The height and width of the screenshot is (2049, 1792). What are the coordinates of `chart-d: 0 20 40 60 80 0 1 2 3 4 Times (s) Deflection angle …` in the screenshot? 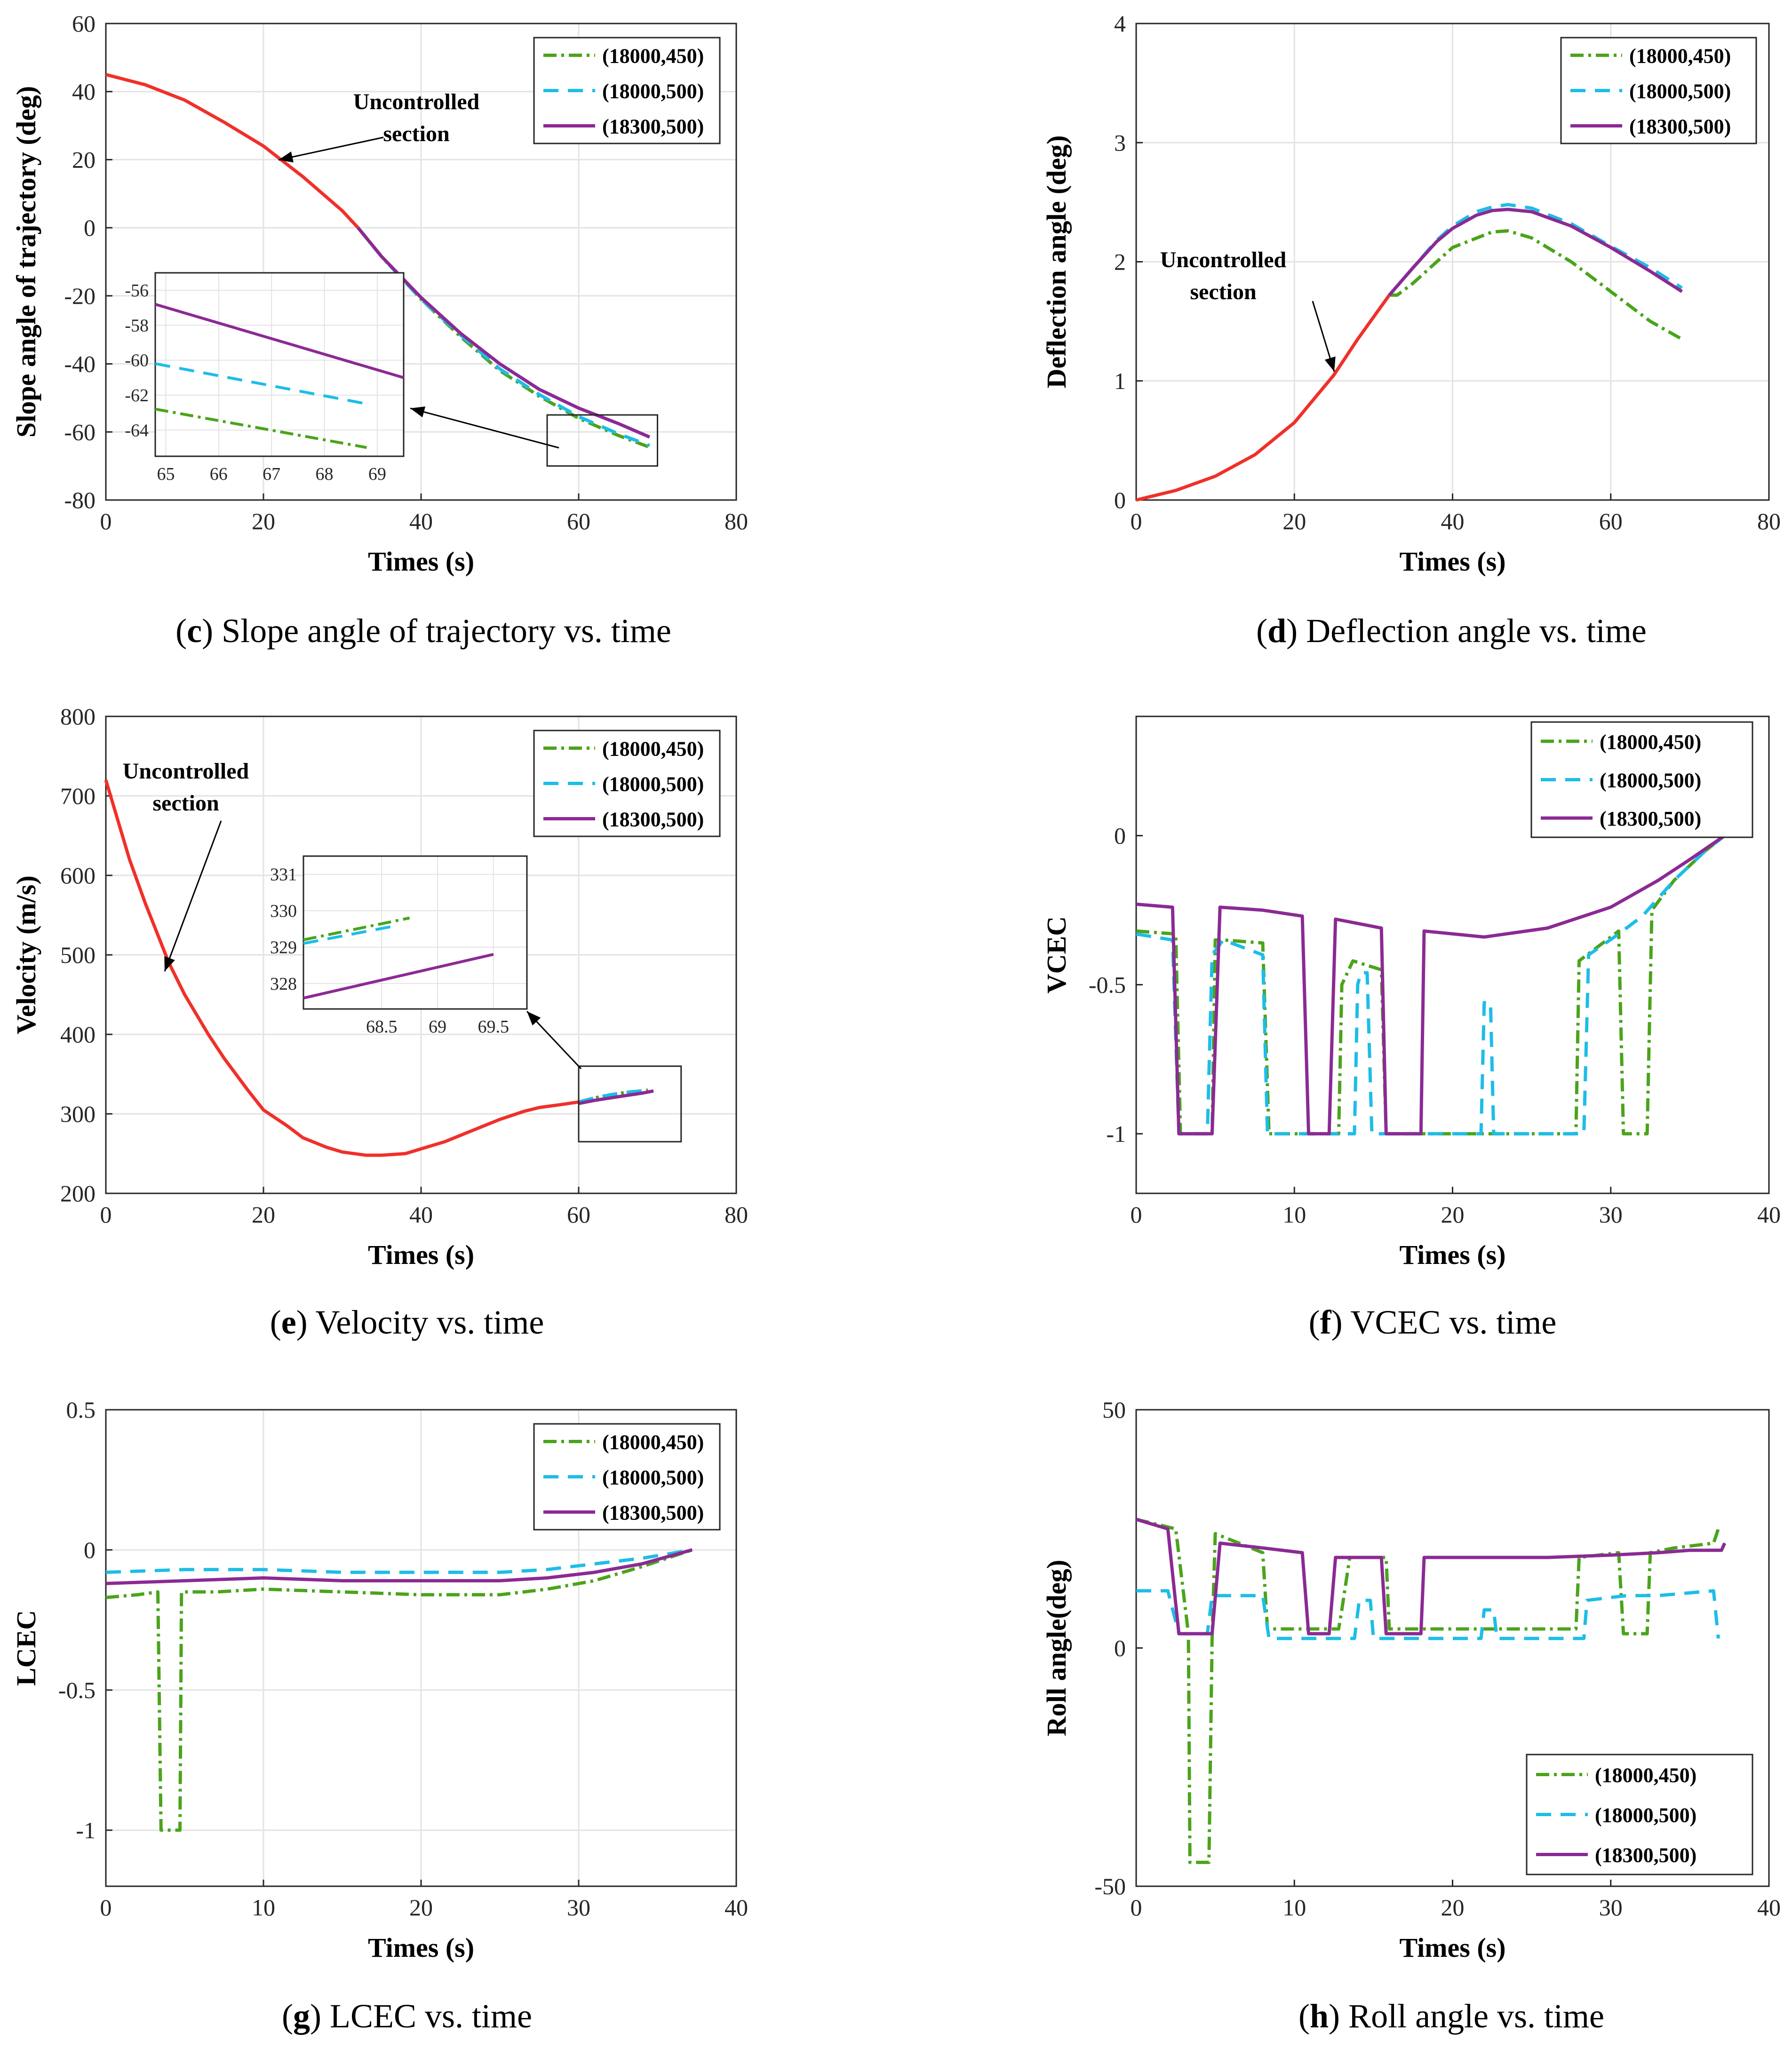 It's located at (1411, 293).